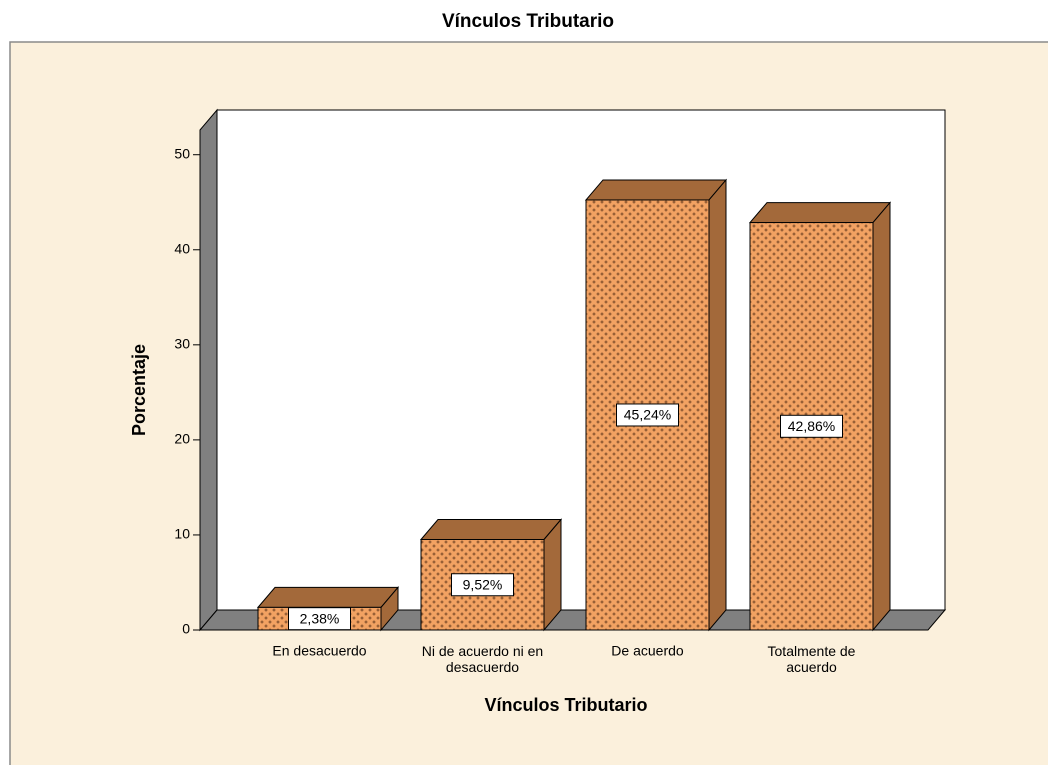 Image resolution: width=1048 pixels, height=765 pixels. I want to click on value-label: 2,38%, so click(320, 618).